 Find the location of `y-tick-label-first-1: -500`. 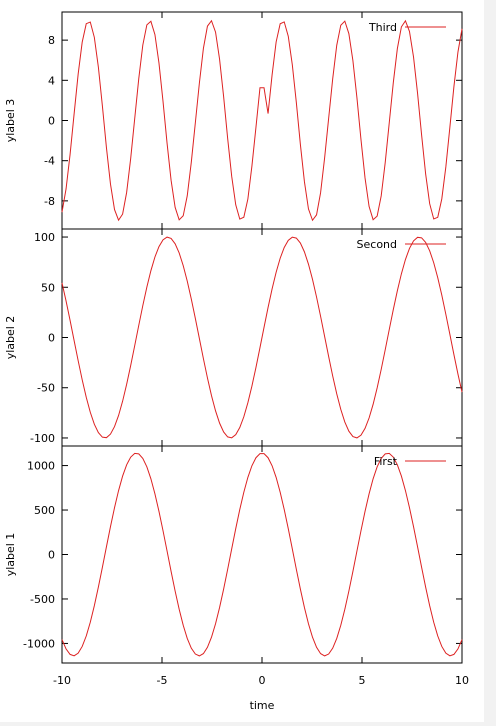

y-tick-label-first-1: -500 is located at coordinates (42, 599).